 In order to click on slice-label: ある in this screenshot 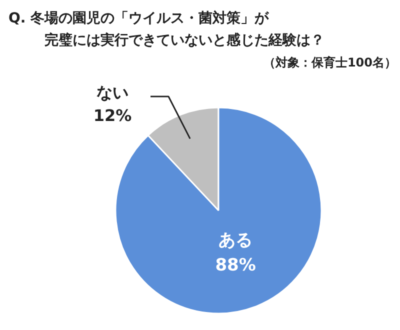, I will do `click(235, 240)`.